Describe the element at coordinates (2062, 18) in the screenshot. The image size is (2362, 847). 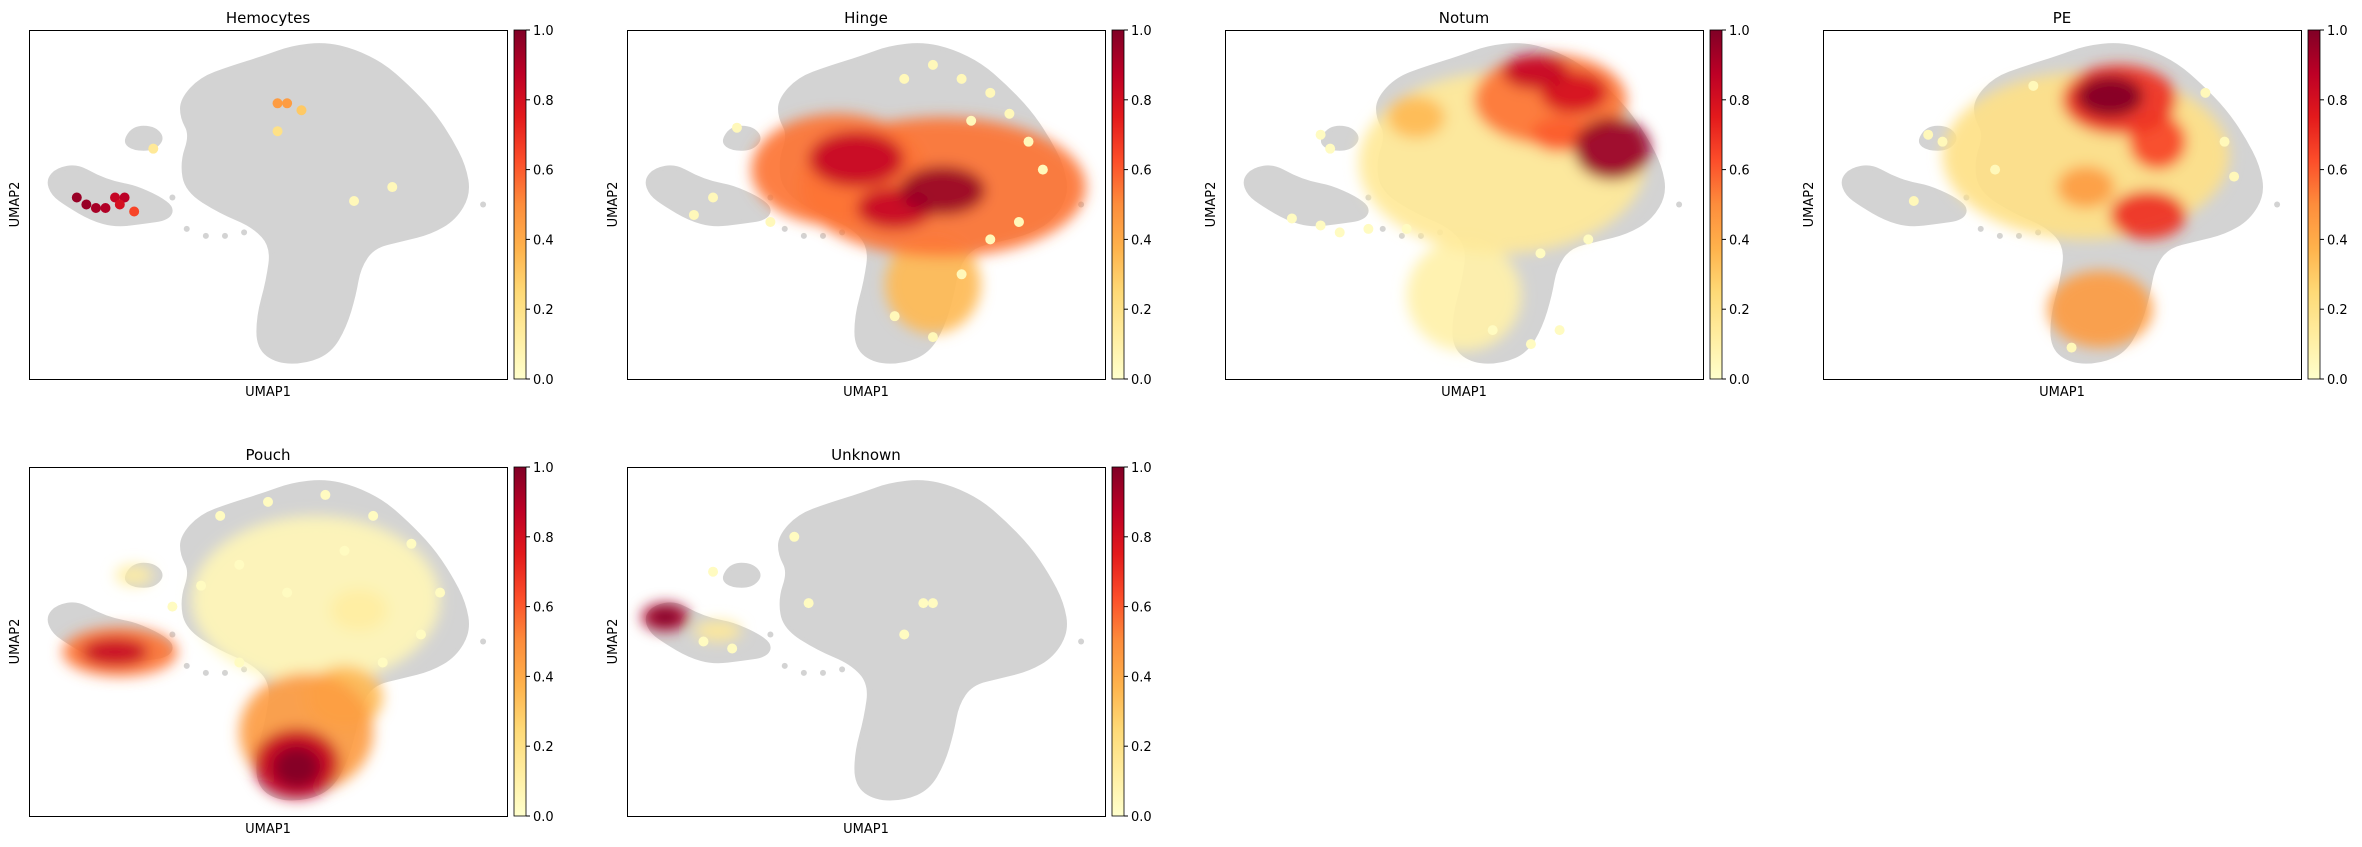
I see `panel-title: PE` at that location.